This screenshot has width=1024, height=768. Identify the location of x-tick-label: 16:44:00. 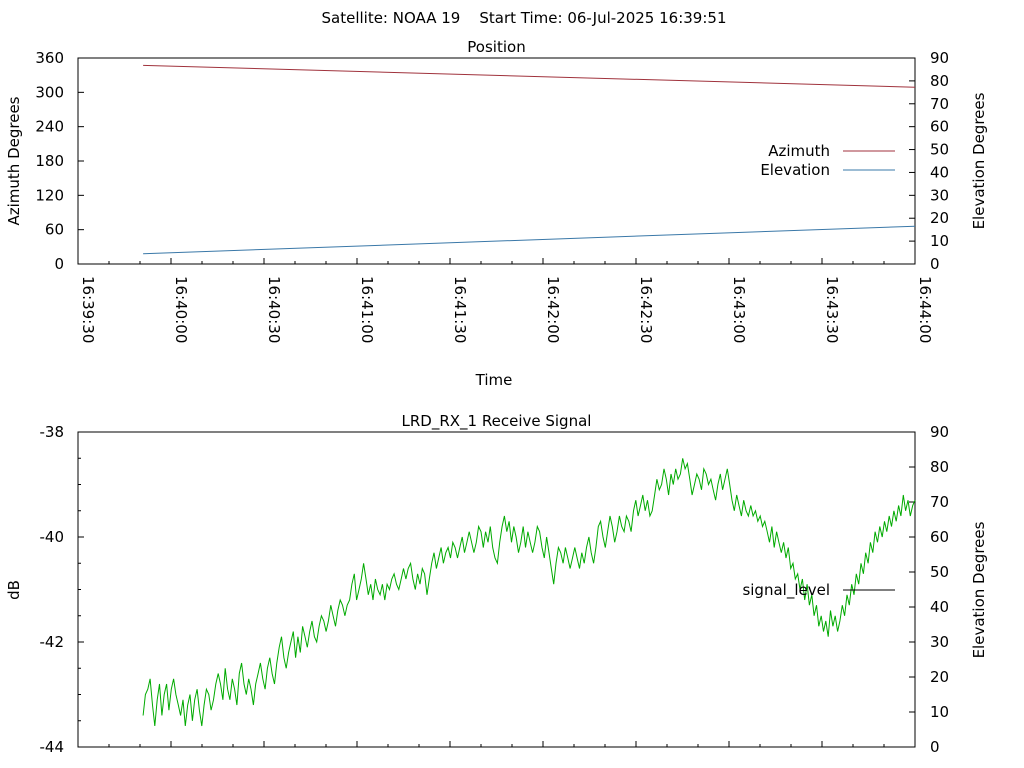
(925, 309).